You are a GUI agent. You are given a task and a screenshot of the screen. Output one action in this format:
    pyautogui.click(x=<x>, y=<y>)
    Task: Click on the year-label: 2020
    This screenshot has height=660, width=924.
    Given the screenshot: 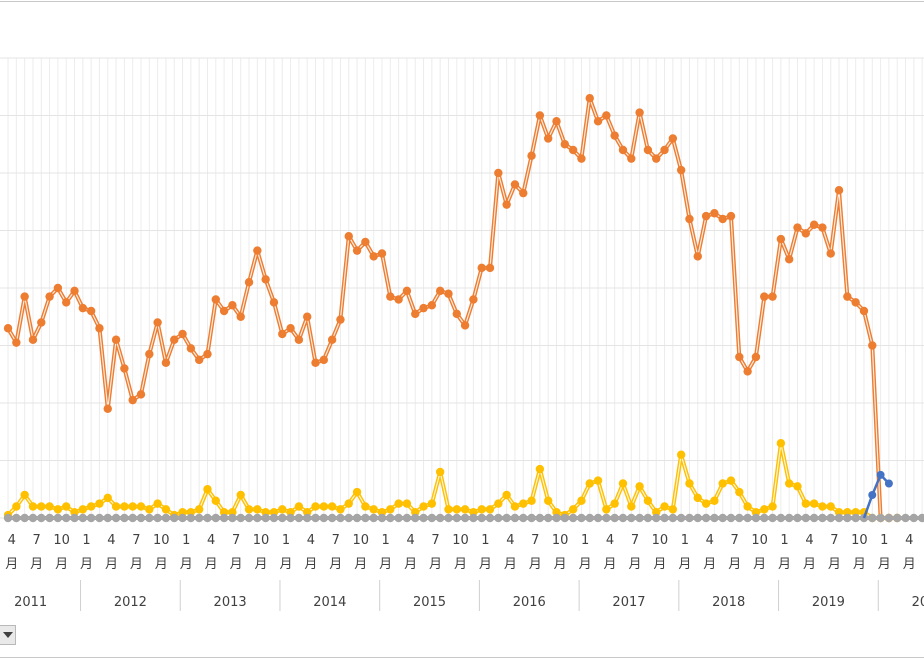 What is the action you would take?
    pyautogui.click(x=918, y=602)
    